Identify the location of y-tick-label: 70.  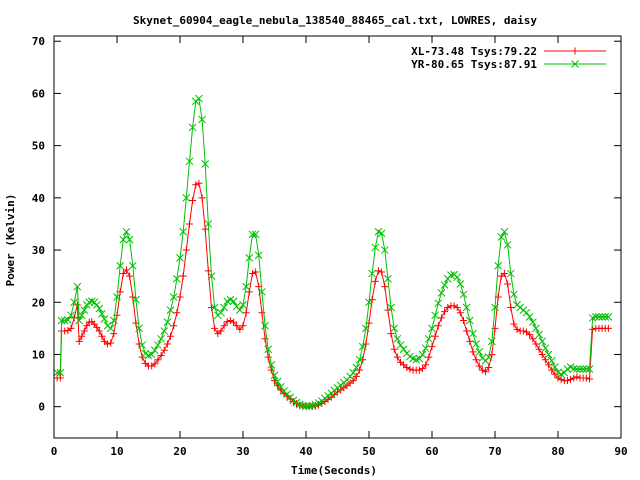
(38, 41).